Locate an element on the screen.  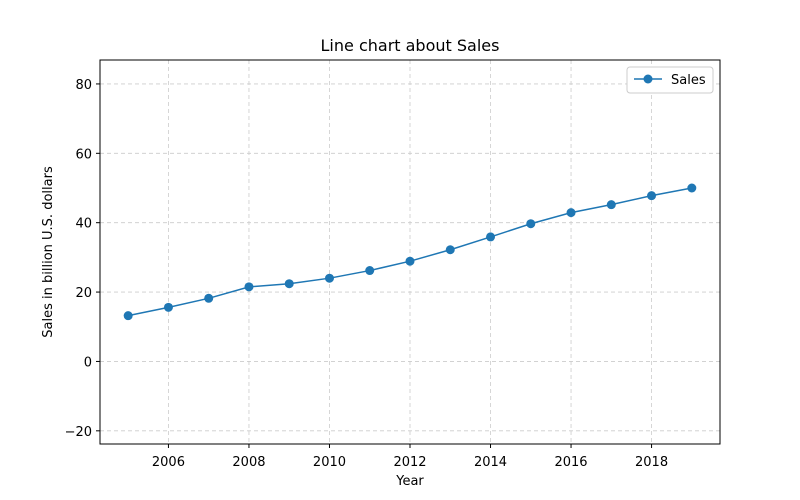
x-tick-label: 2010 is located at coordinates (329, 462).